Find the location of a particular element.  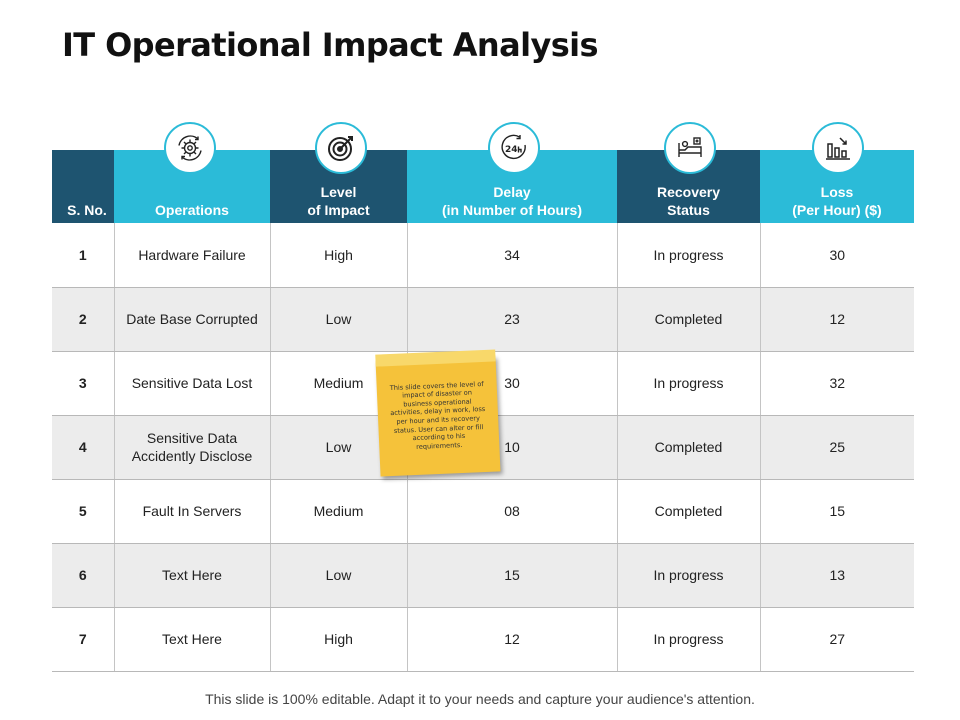

col-header-delay: Delay (in Number of Hours) is located at coordinates (512, 186).